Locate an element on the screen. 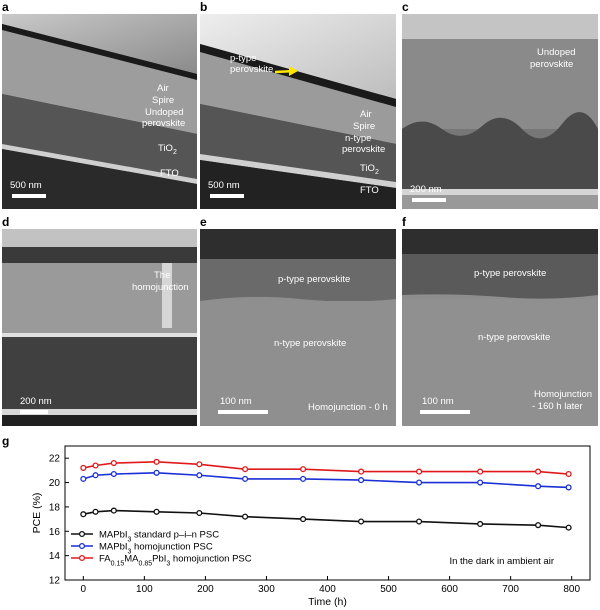 Image resolution: width=600 pixels, height=610 pixels. panel-letter-c: c is located at coordinates (405, 7).